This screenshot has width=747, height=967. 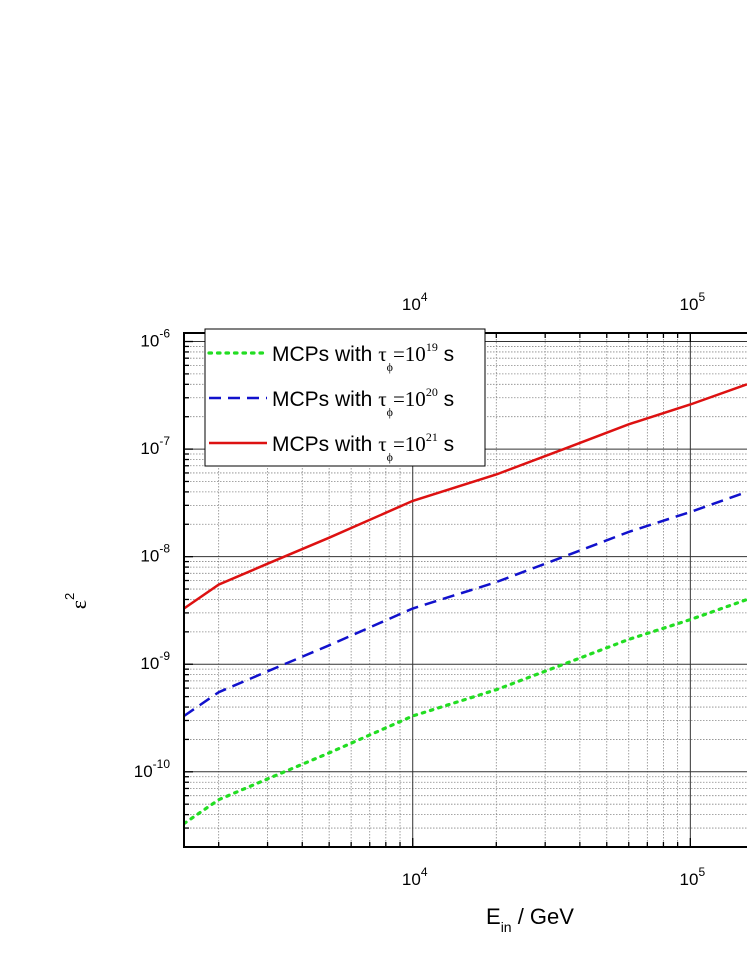 What do you see at coordinates (155, 339) in the screenshot?
I see `y-tick-label: 10⁻⁶` at bounding box center [155, 339].